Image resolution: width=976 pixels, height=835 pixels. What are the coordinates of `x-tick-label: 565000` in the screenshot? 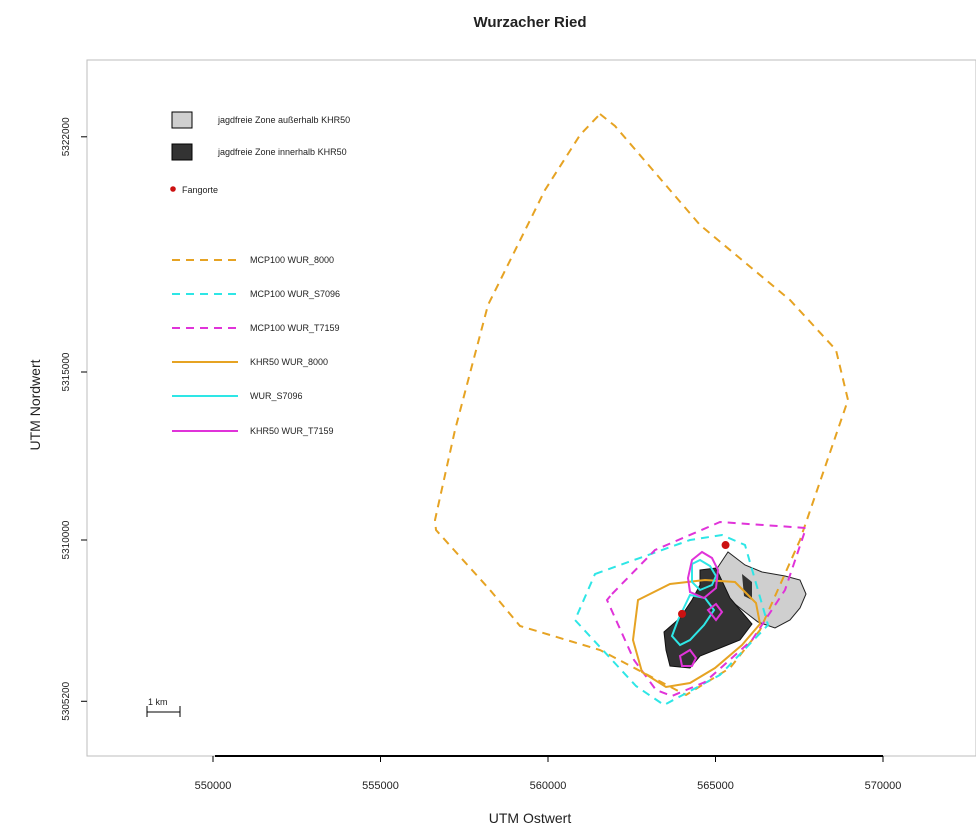 It's located at (715, 786).